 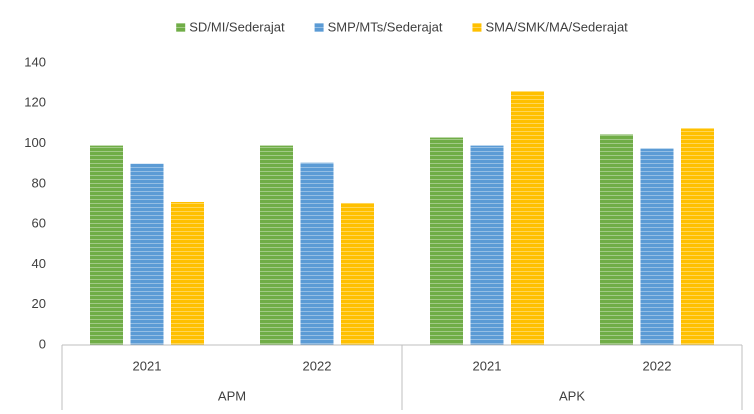 What do you see at coordinates (556, 26) in the screenshot?
I see `legend-label: SMA/SMK/MA/Sederajat` at bounding box center [556, 26].